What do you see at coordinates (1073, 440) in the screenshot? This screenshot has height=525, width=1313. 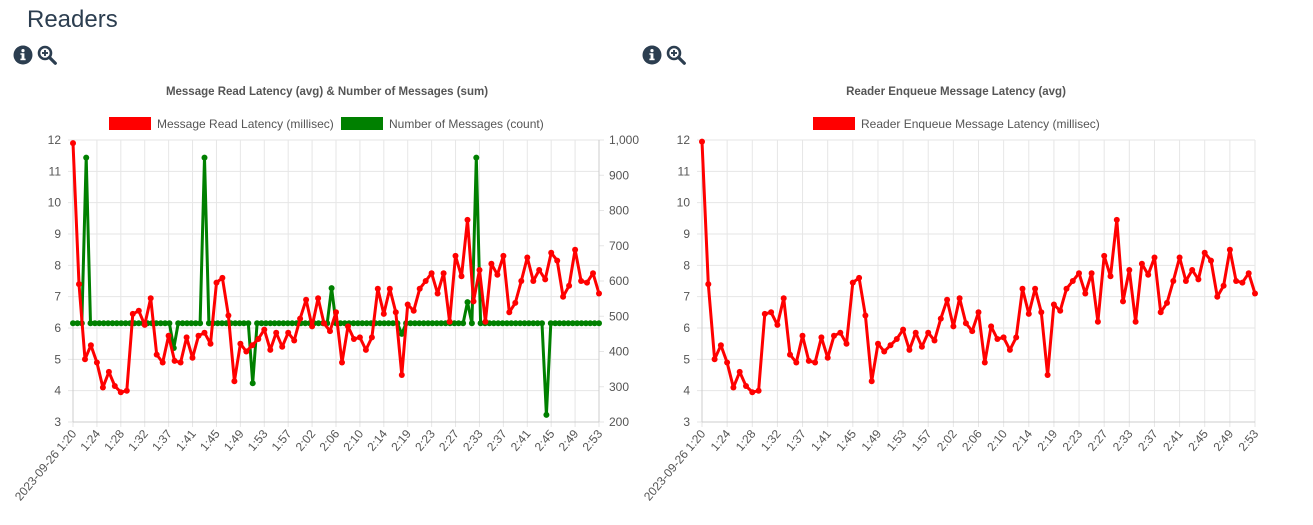 I see `x-tick-label: 2:23` at bounding box center [1073, 440].